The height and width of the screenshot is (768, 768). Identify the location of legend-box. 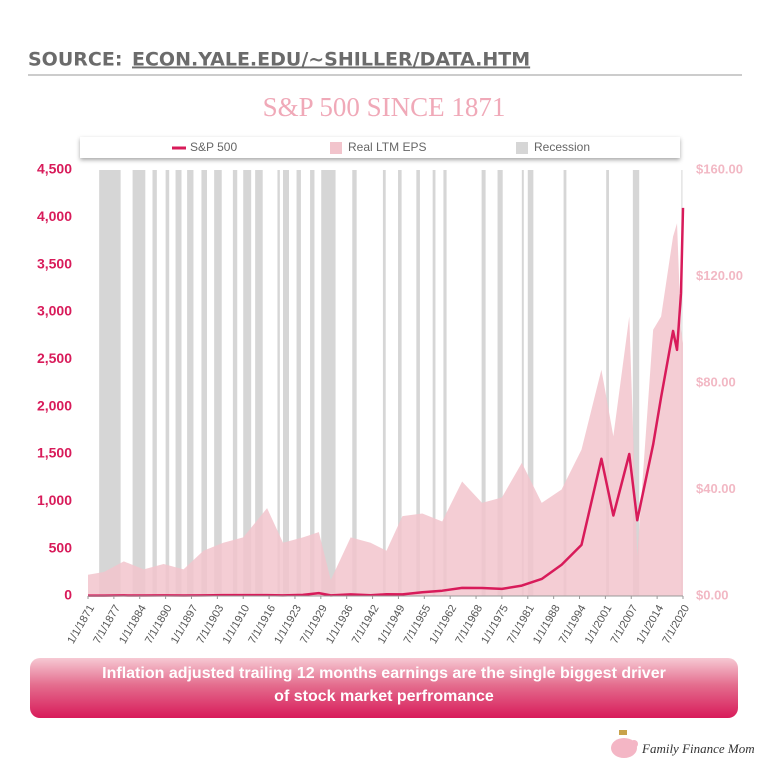
(380, 147).